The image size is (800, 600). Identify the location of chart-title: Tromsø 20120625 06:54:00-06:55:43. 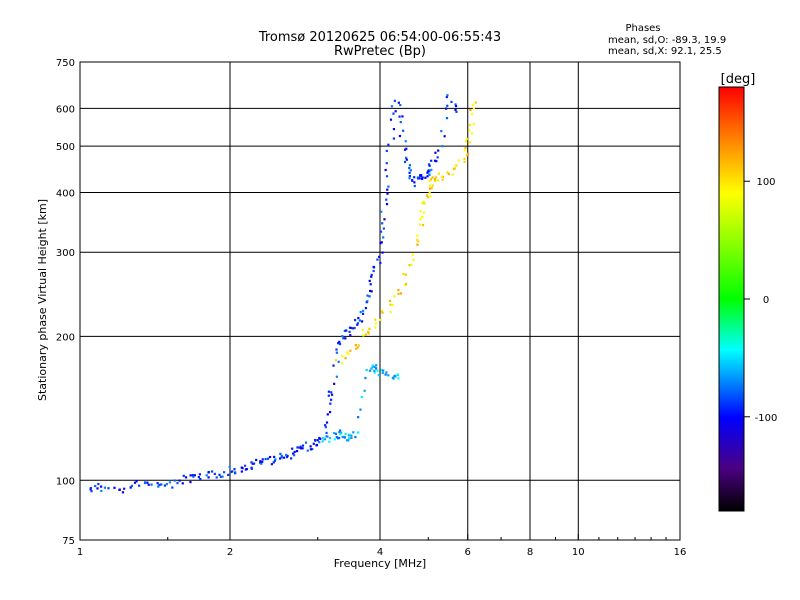
(379, 37).